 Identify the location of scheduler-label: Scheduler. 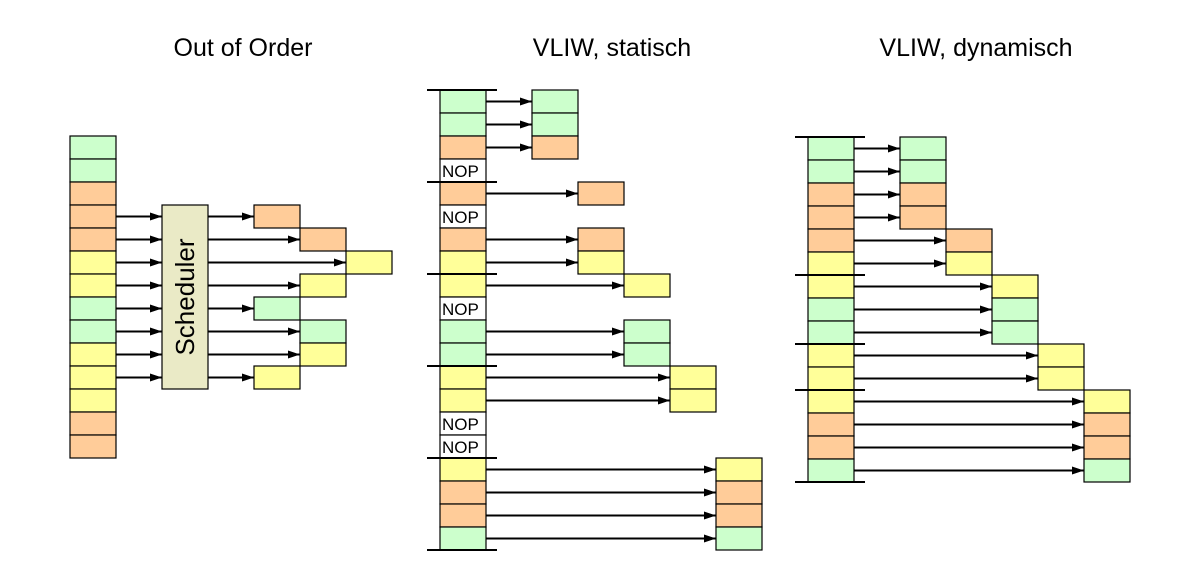
(185, 296).